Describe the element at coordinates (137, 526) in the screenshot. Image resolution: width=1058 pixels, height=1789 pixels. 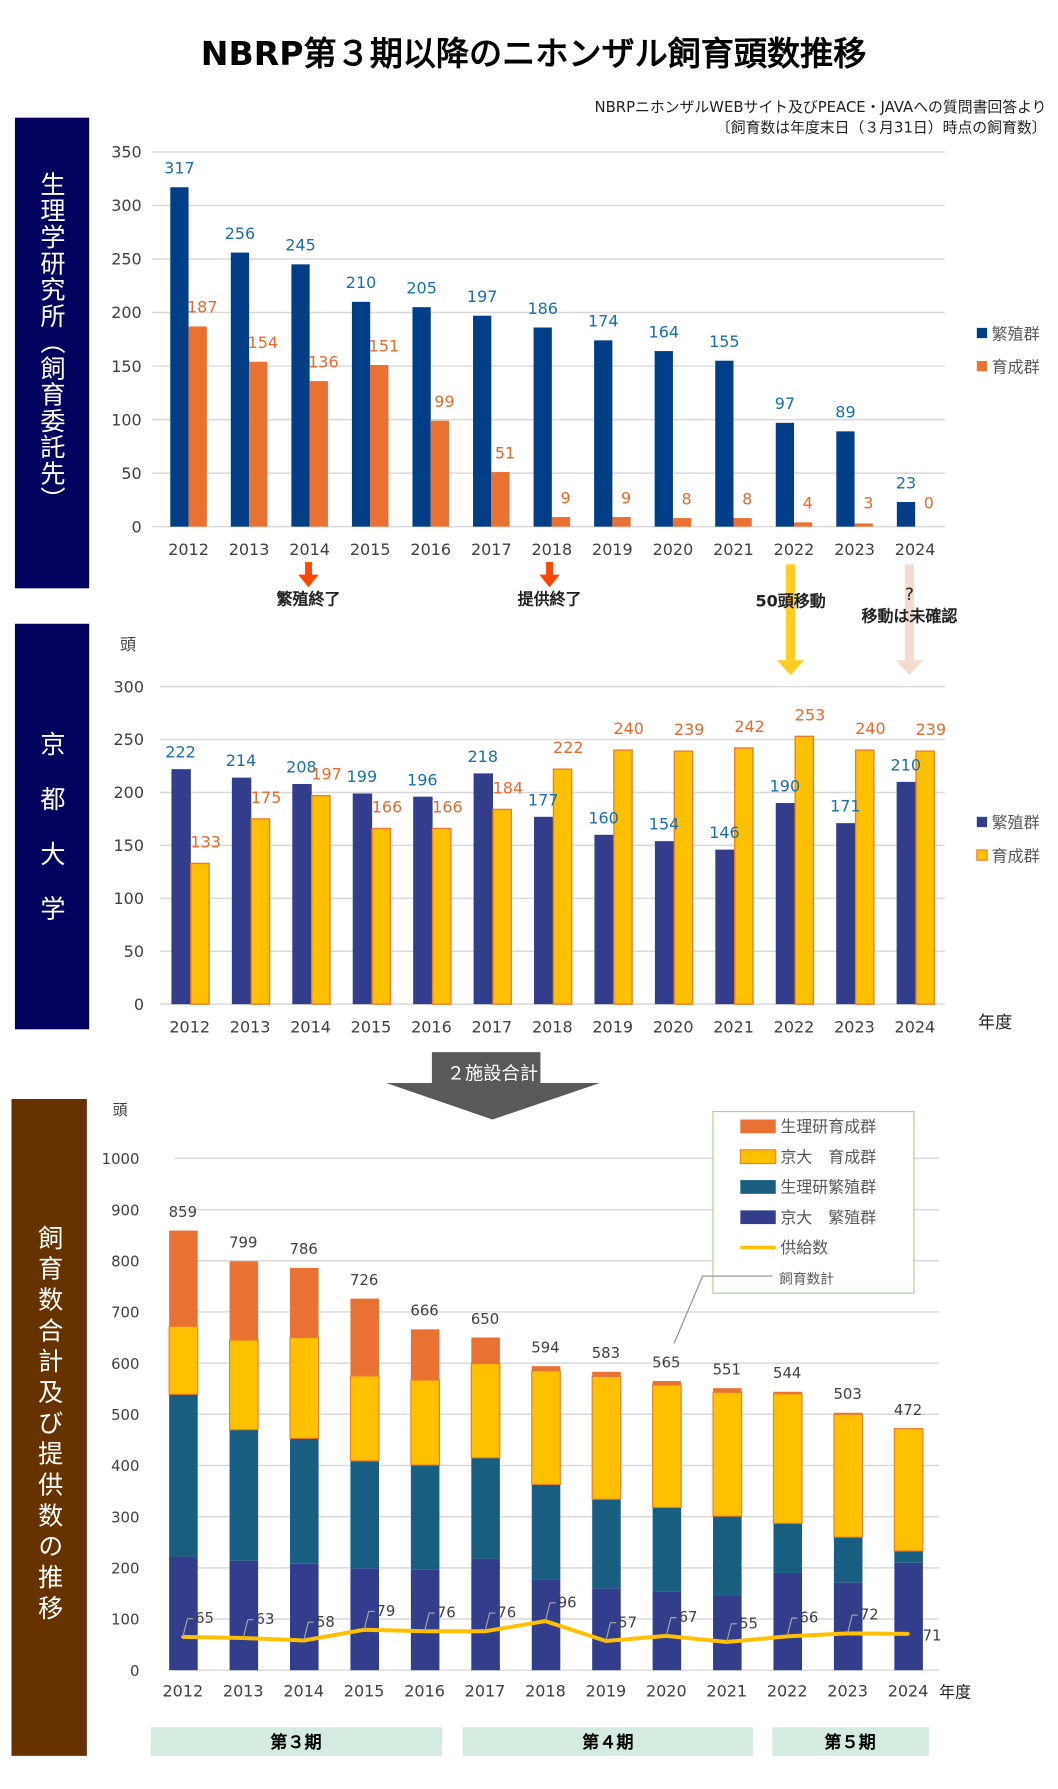
I see `y-tick-label: 0` at that location.